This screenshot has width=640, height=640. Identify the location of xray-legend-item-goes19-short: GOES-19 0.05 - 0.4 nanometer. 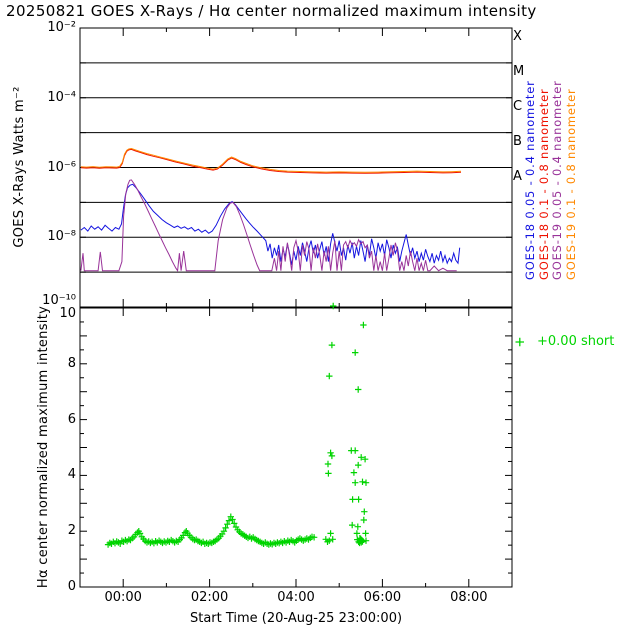
(557, 180).